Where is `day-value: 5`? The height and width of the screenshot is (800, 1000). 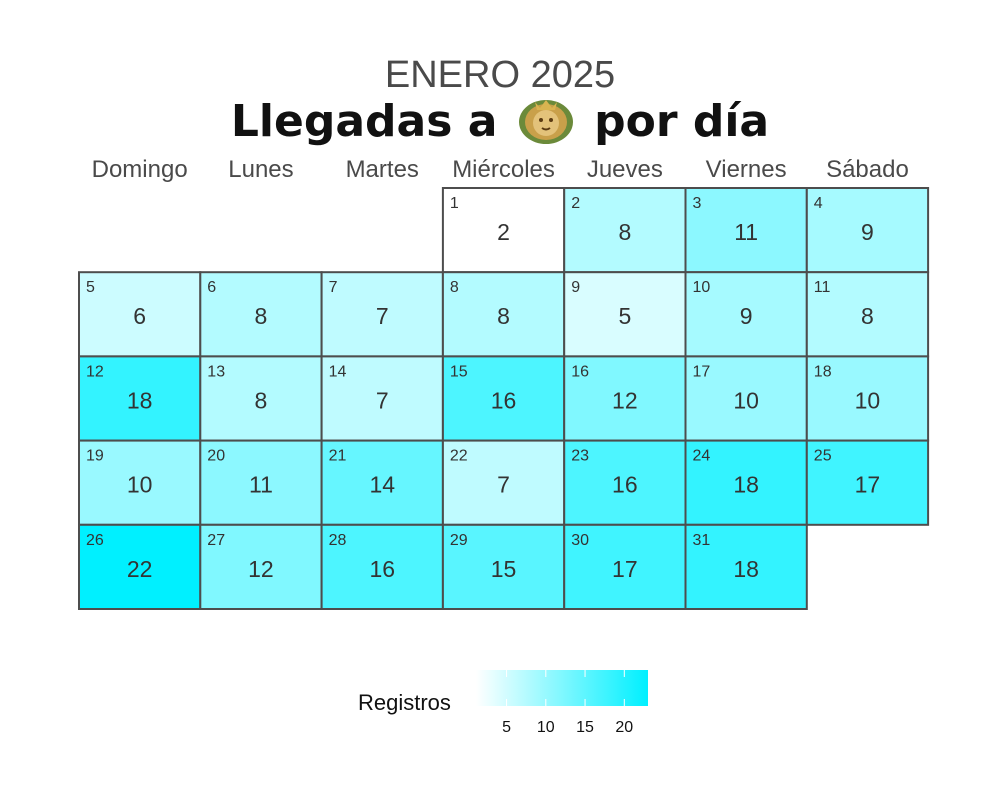 day-value: 5 is located at coordinates (624, 316).